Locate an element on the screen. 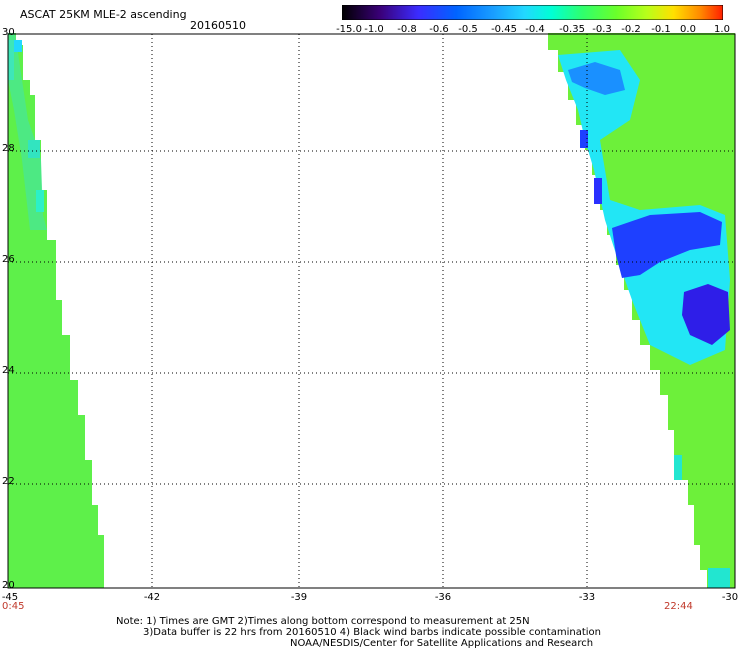 Image resolution: width=740 pixels, height=650 pixels. colorbar-label: 1.0 is located at coordinates (722, 29).